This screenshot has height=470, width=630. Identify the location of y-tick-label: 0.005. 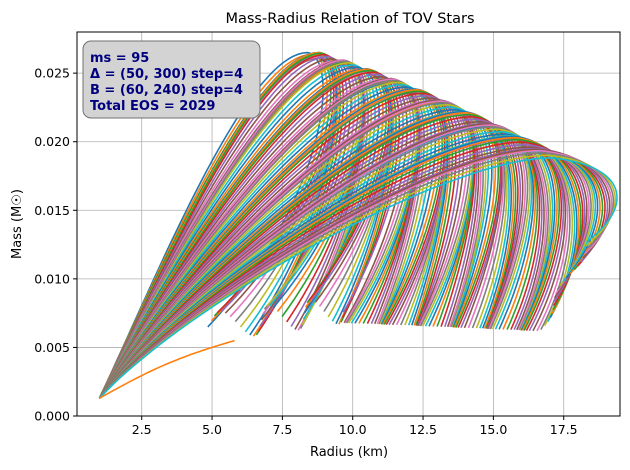
(52, 347).